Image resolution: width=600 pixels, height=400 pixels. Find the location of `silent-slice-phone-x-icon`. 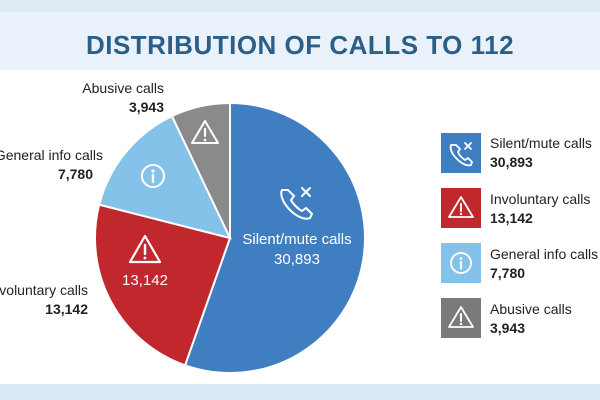

silent-slice-phone-x-icon is located at coordinates (297, 203).